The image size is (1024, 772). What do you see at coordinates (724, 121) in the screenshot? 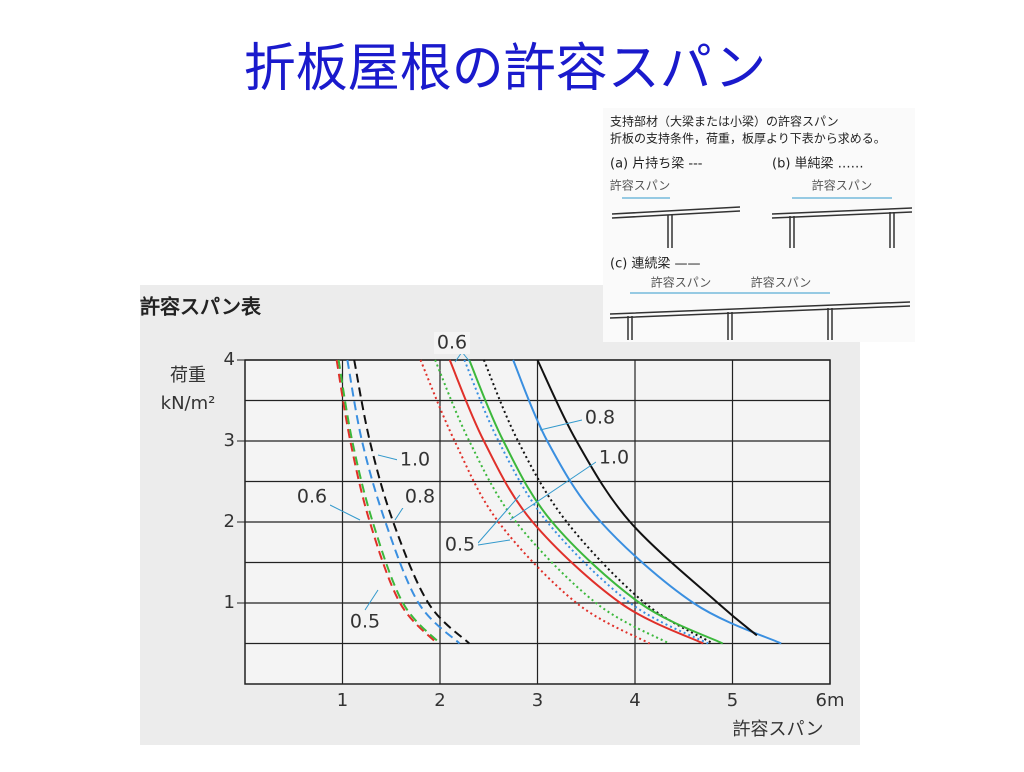
I see `inset-heading: 支持部材（大梁または小梁）の許容スパン` at bounding box center [724, 121].